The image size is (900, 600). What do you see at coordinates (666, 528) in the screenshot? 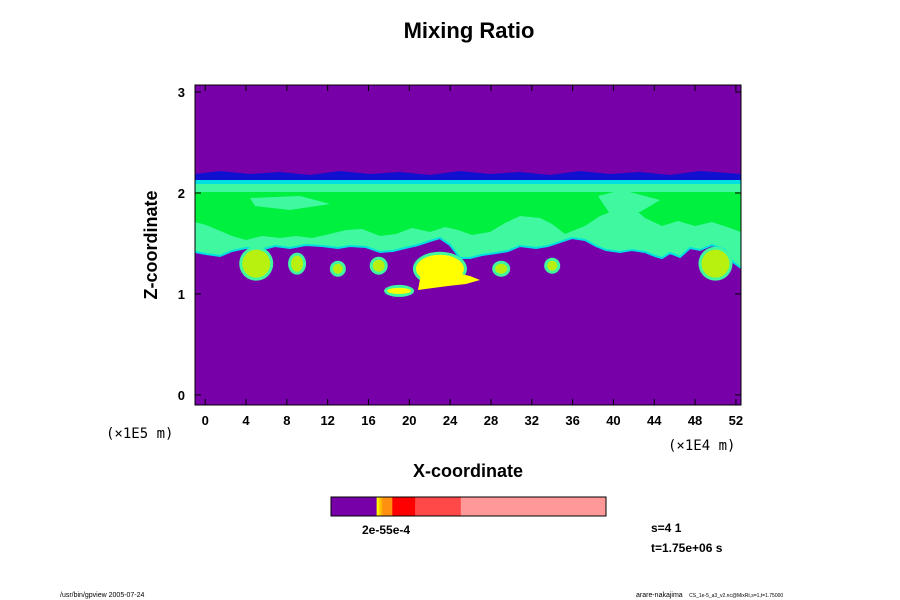
I see `step-label: s=4 1` at bounding box center [666, 528].